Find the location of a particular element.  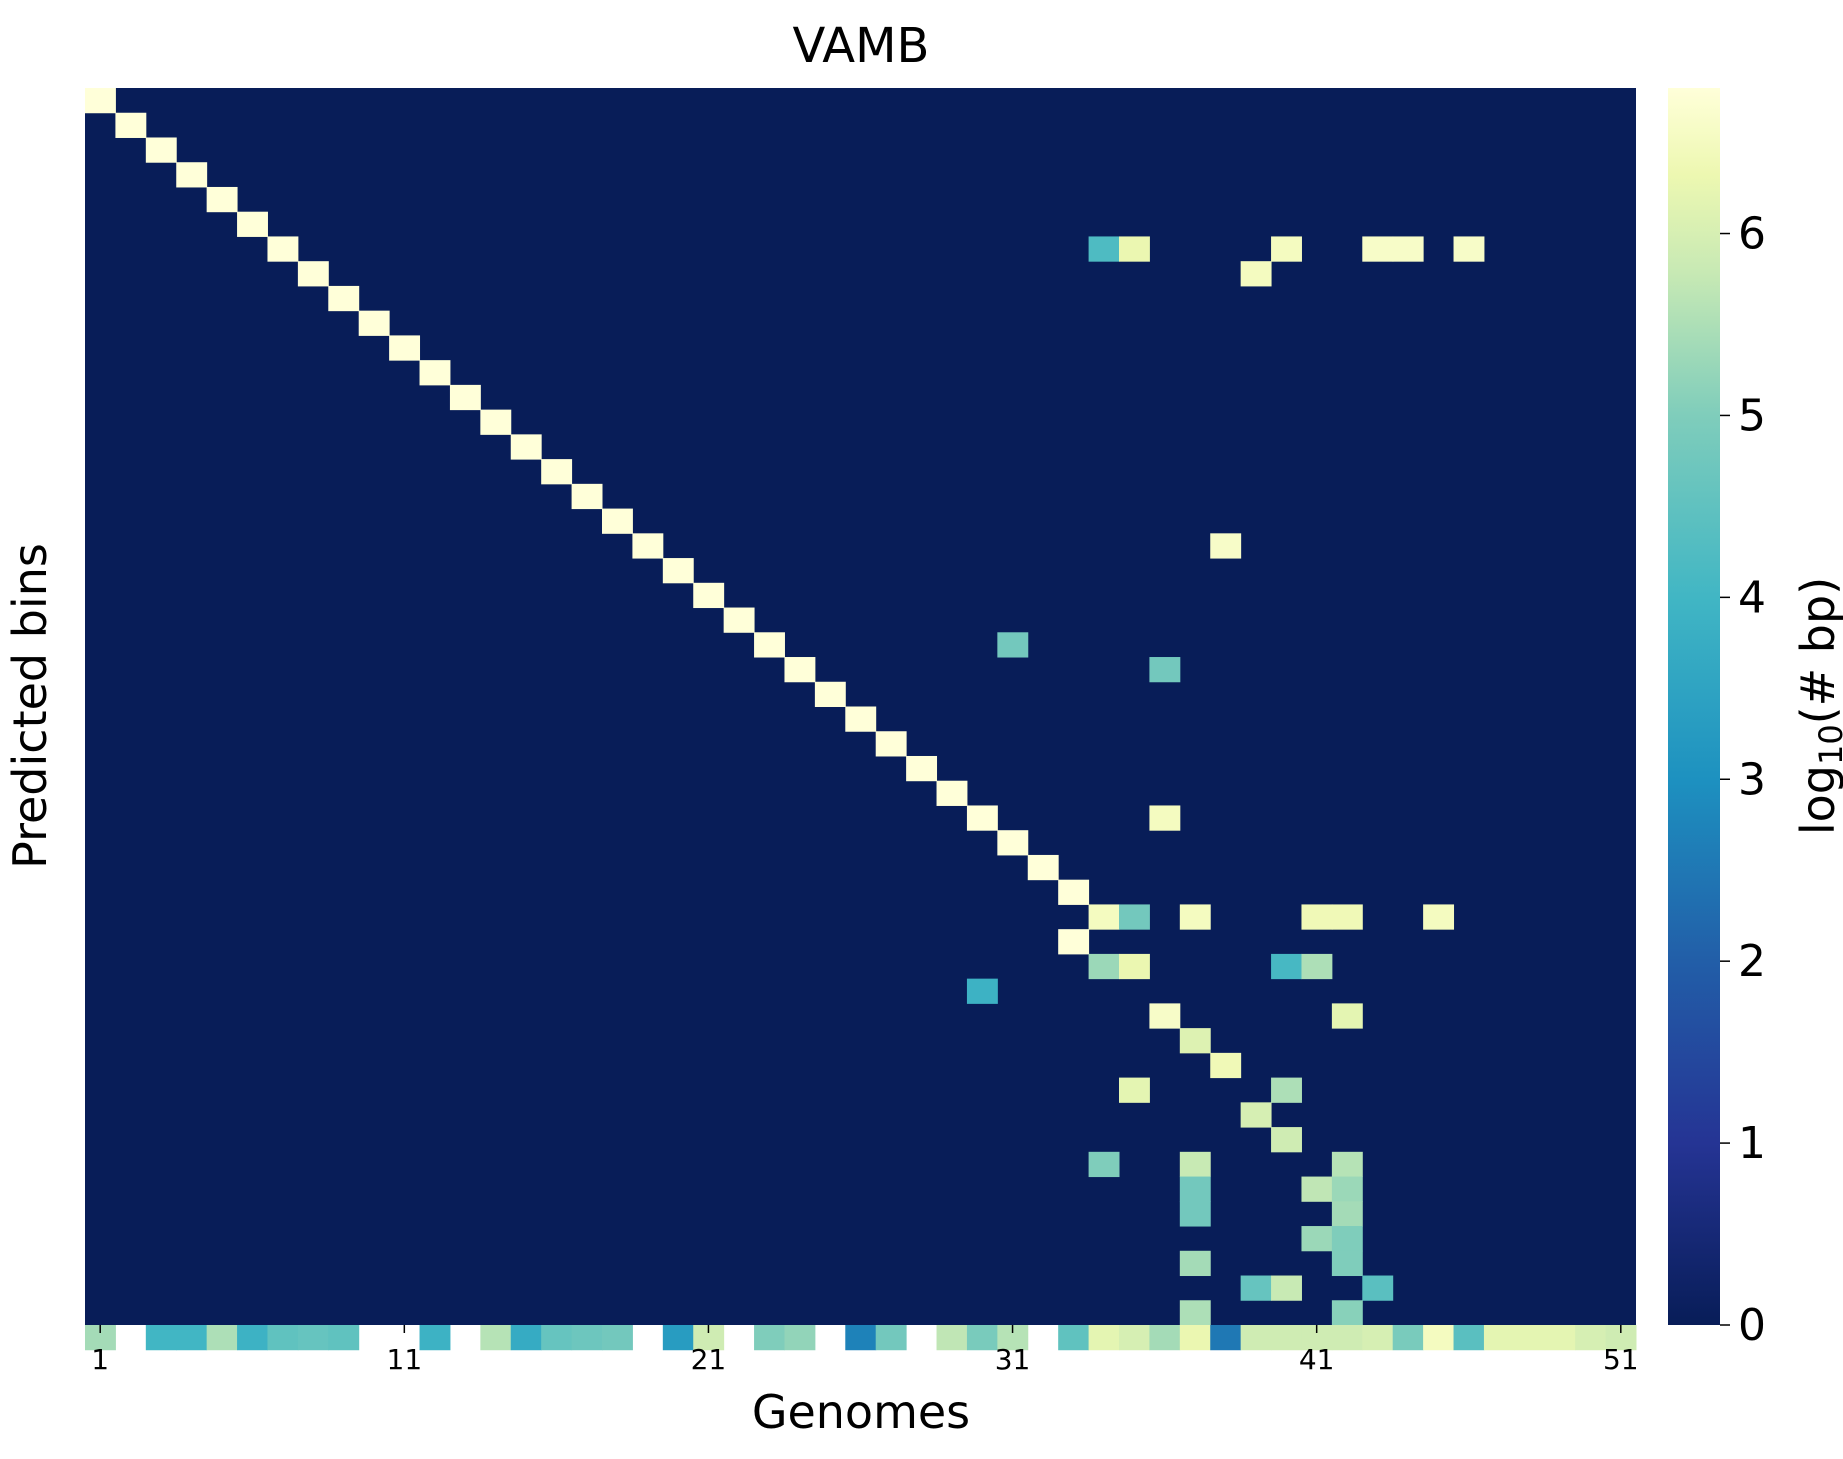

colorbar: 0 1 2 3 4 5 6 log10(# bp) is located at coordinates (1755, 719).